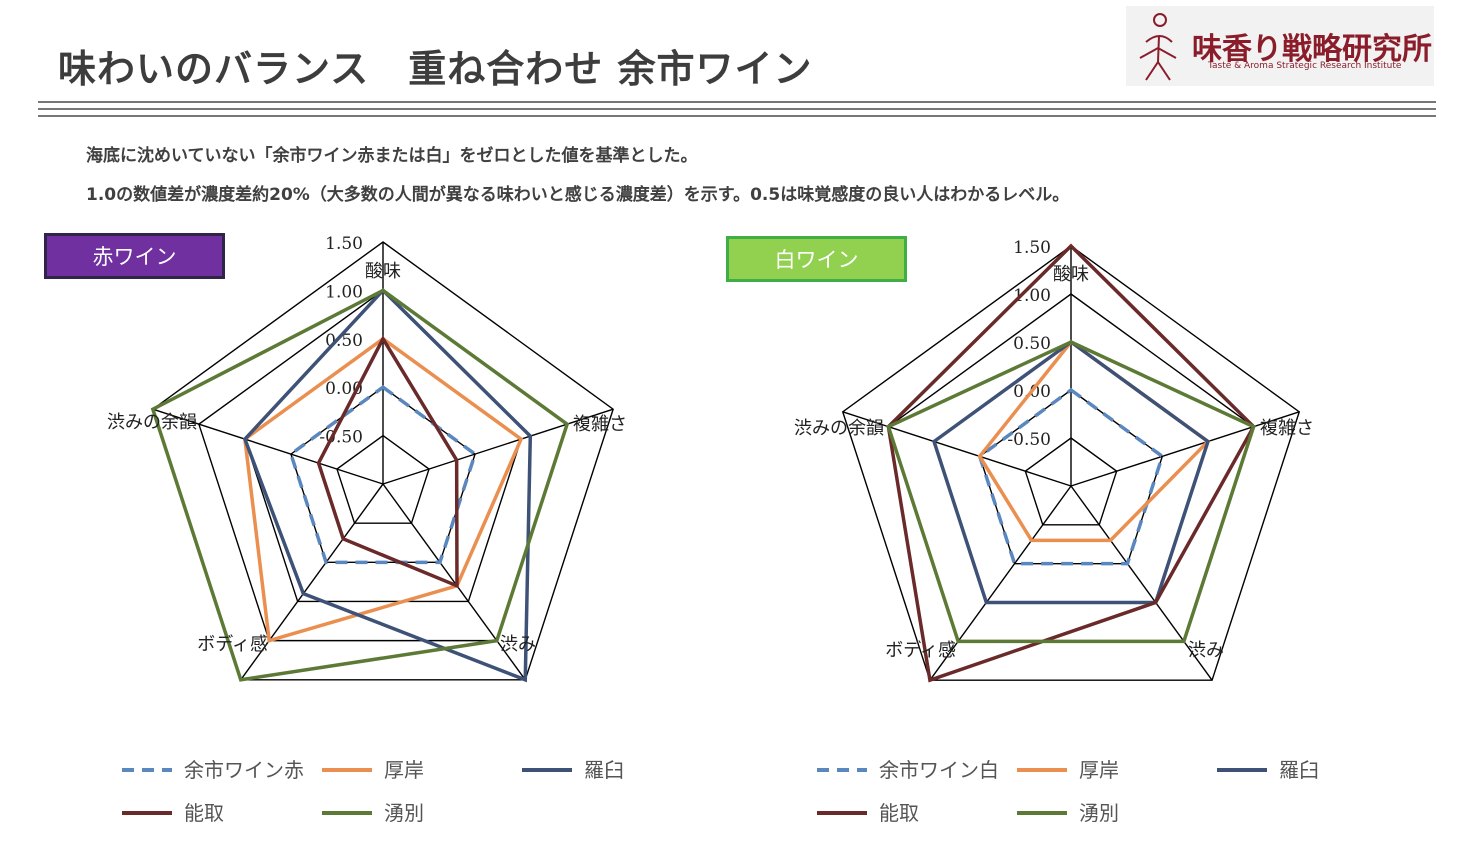 This screenshot has width=1475, height=847. Describe the element at coordinates (1312, 49) in the screenshot. I see `logo-text: 味香り戦略研究所` at that location.